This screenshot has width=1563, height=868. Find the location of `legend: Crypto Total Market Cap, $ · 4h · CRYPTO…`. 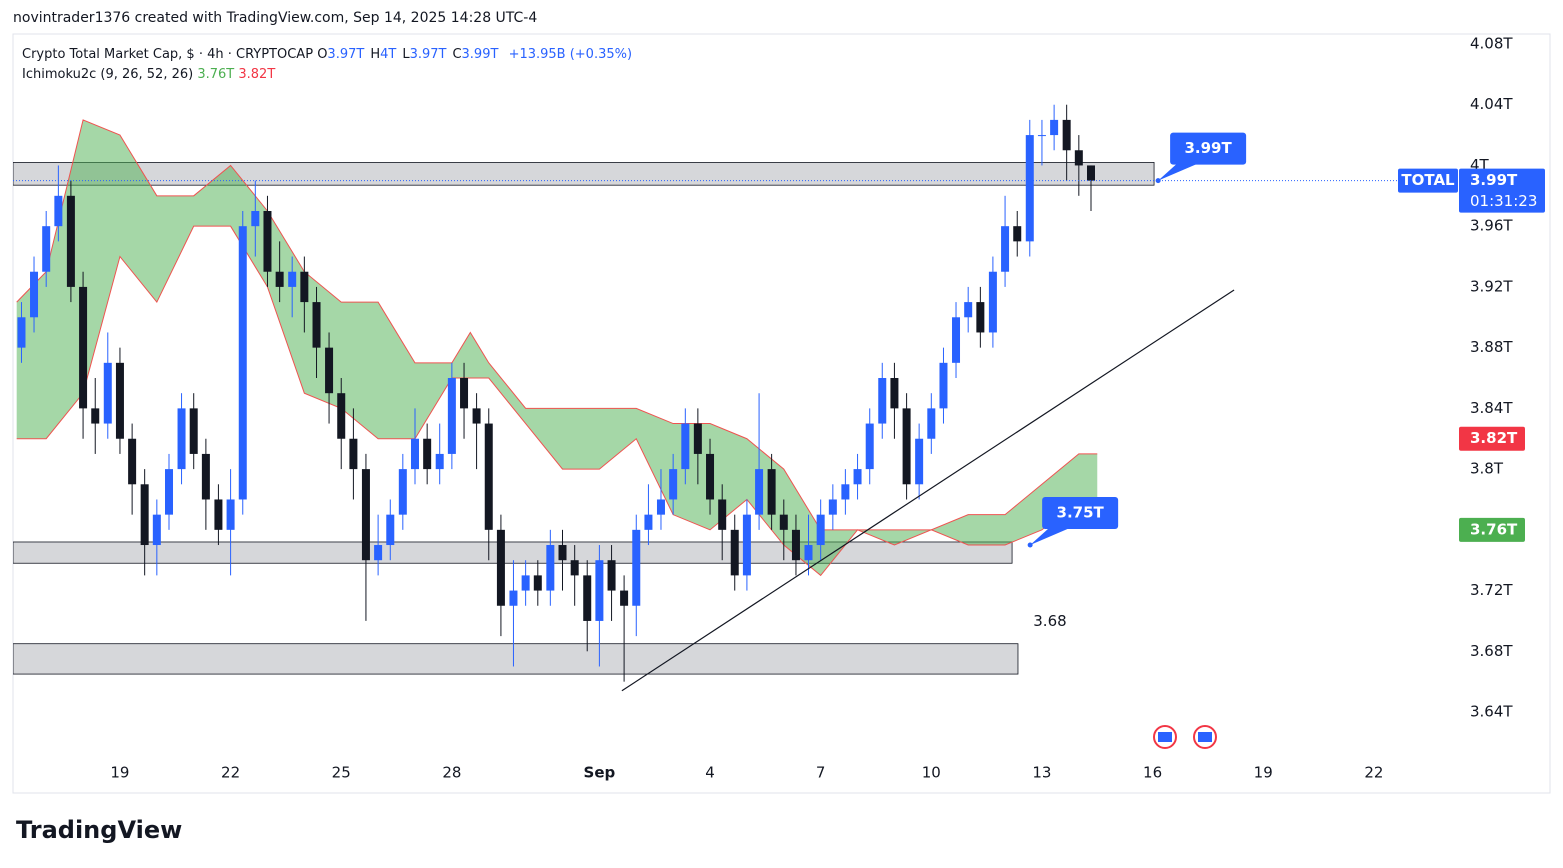

legend: Crypto Total Market Cap, $ · 4h · CRYPTO… is located at coordinates (327, 65).